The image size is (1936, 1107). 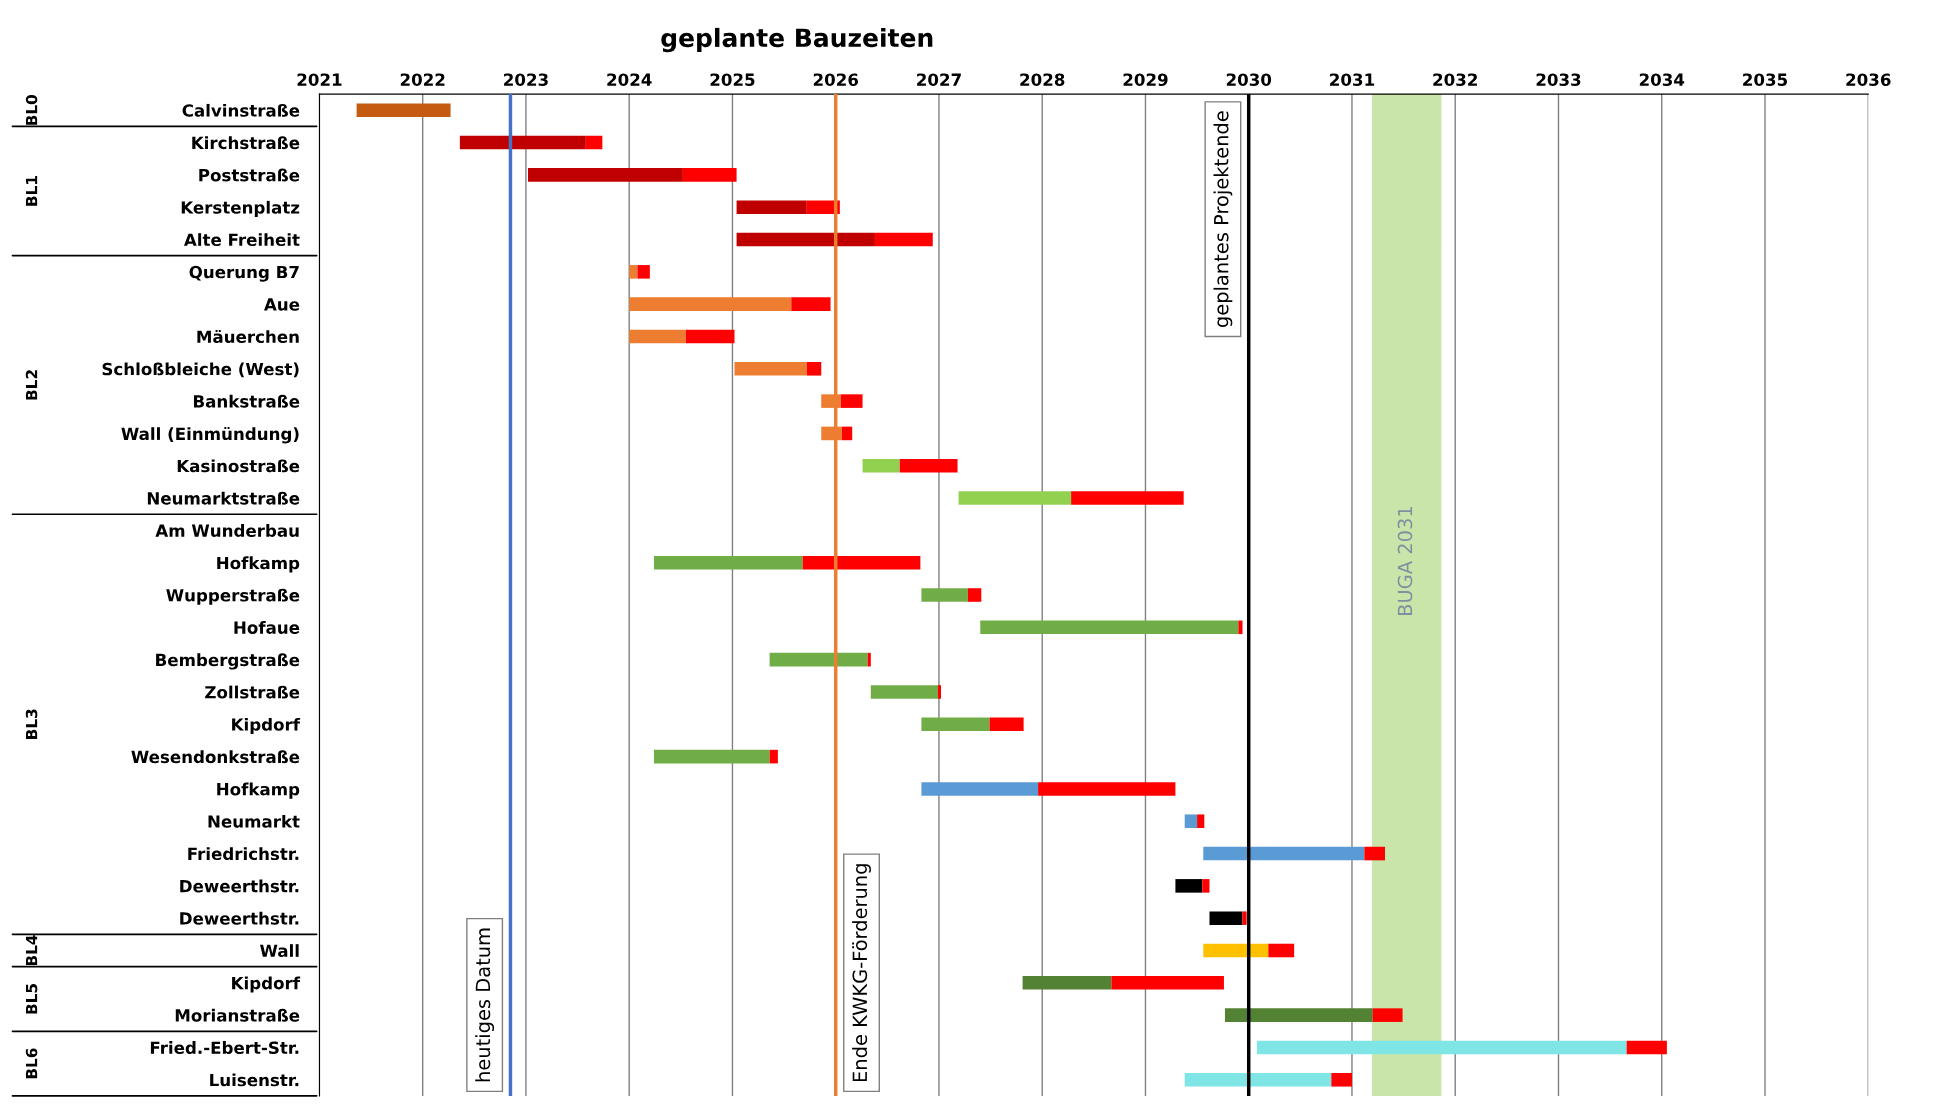 What do you see at coordinates (1405, 561) in the screenshot?
I see `band-label: BUGA 2031` at bounding box center [1405, 561].